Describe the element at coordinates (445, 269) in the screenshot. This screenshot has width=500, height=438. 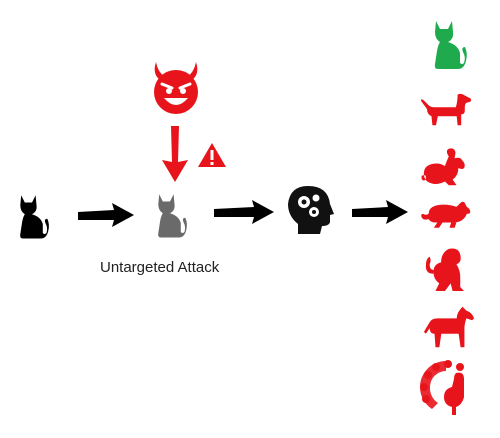
I see `monkey-icon` at that location.